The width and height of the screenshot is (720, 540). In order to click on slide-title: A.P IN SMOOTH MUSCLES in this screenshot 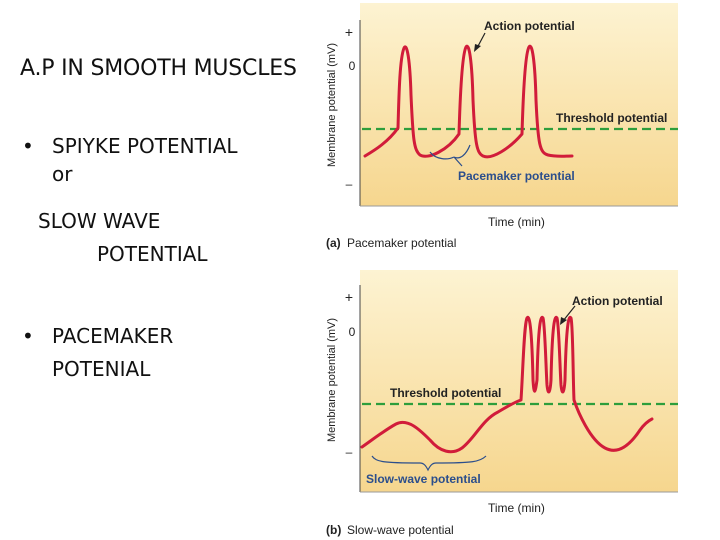, I will do `click(158, 68)`.